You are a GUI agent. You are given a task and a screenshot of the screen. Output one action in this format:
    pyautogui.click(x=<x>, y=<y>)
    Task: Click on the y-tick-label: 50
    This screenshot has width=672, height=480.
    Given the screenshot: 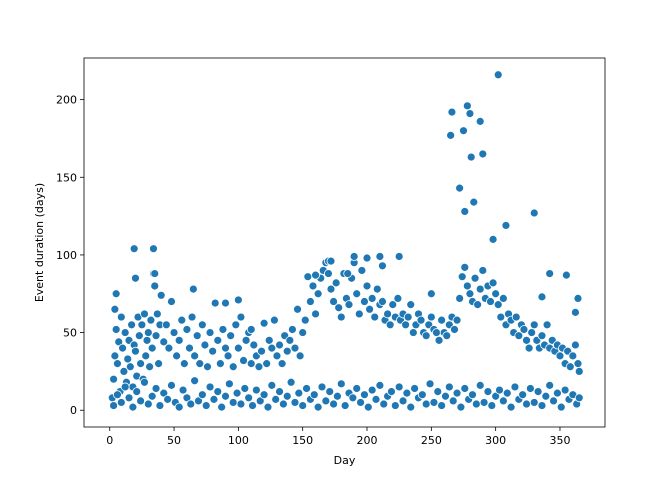 What is the action you would take?
    pyautogui.click(x=70, y=333)
    